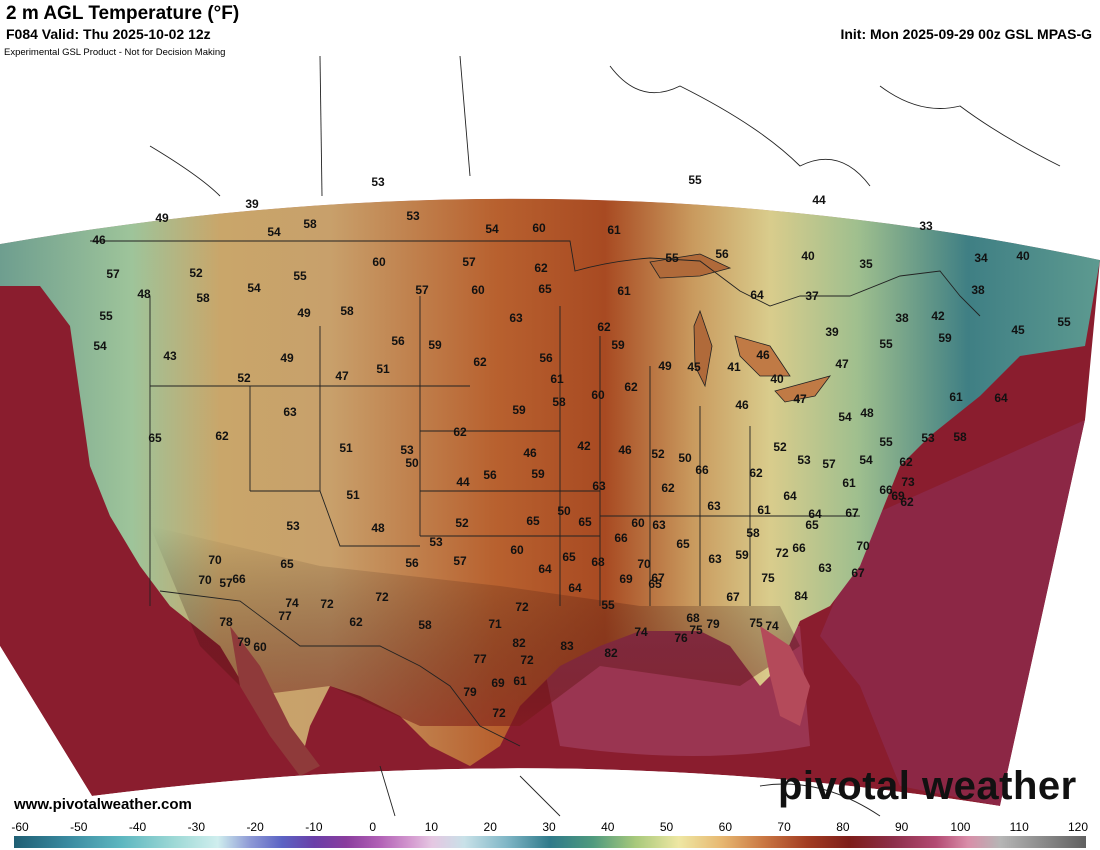 The height and width of the screenshot is (850, 1100). What do you see at coordinates (927, 786) in the screenshot?
I see `pivotal-weather-logo: pivotal weather` at bounding box center [927, 786].